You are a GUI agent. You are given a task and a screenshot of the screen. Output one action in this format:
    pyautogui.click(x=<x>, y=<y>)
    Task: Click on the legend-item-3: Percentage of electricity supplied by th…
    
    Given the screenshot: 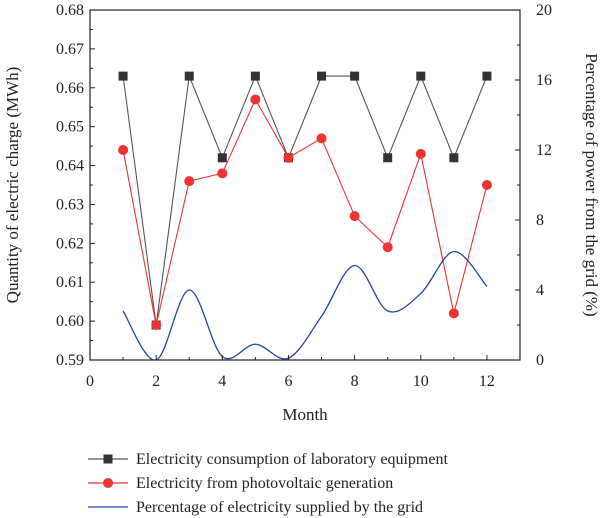 What is the action you would take?
    pyautogui.click(x=255, y=507)
    